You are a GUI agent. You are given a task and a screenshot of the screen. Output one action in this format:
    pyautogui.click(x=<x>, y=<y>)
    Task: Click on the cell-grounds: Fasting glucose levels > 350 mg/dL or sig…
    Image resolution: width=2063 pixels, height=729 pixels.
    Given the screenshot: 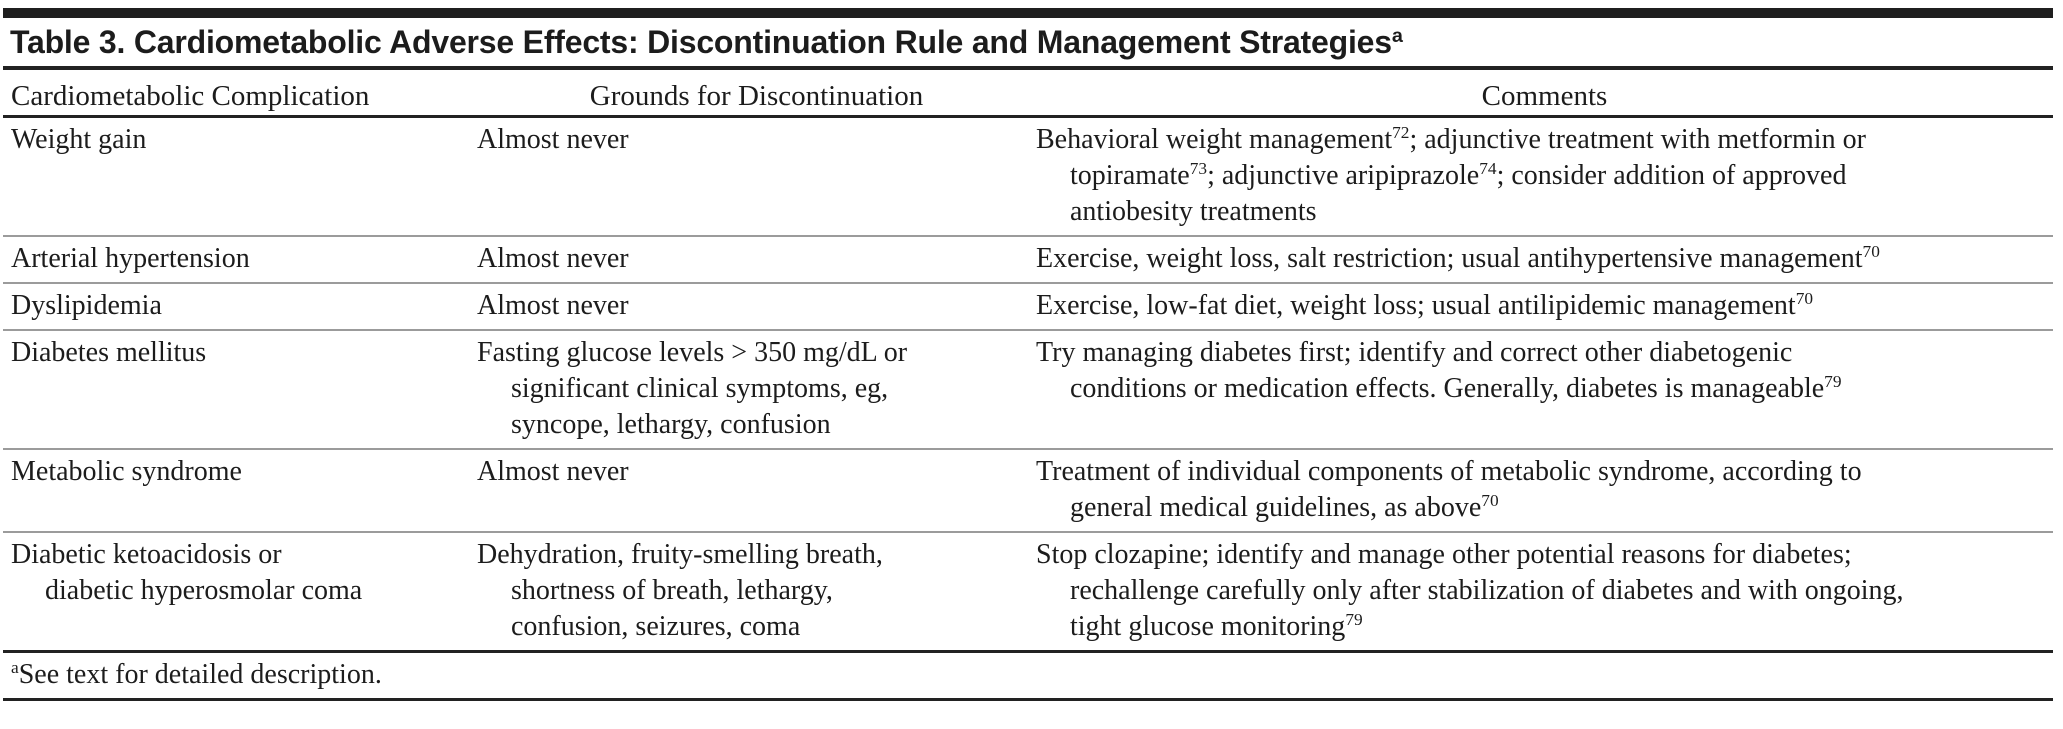 What is the action you would take?
    pyautogui.click(x=692, y=388)
    